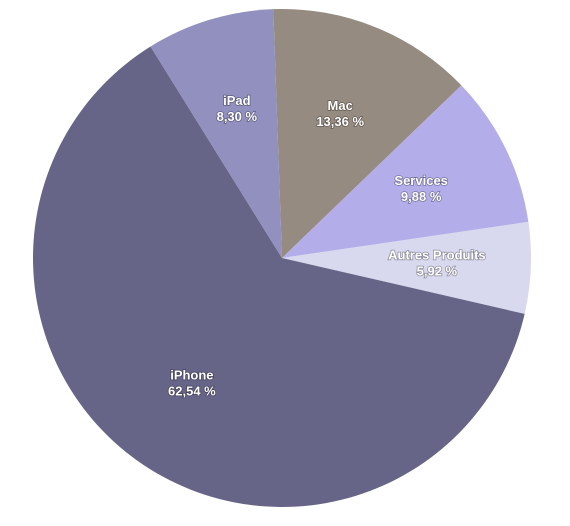  Describe the element at coordinates (191, 375) in the screenshot. I see `slice-label: iPhone` at that location.